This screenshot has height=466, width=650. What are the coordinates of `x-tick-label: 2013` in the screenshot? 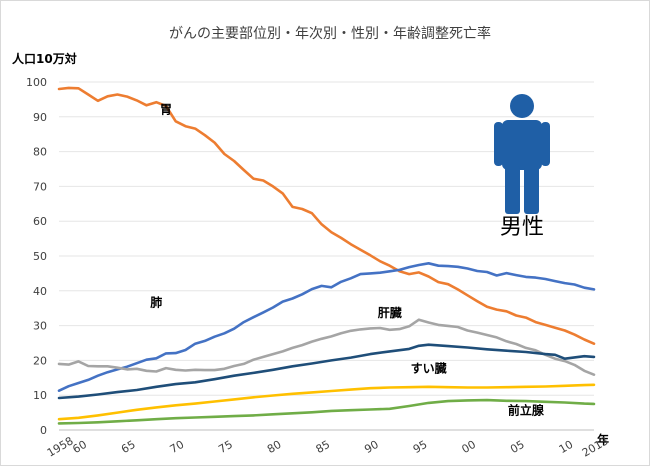 It's located at (595, 446).